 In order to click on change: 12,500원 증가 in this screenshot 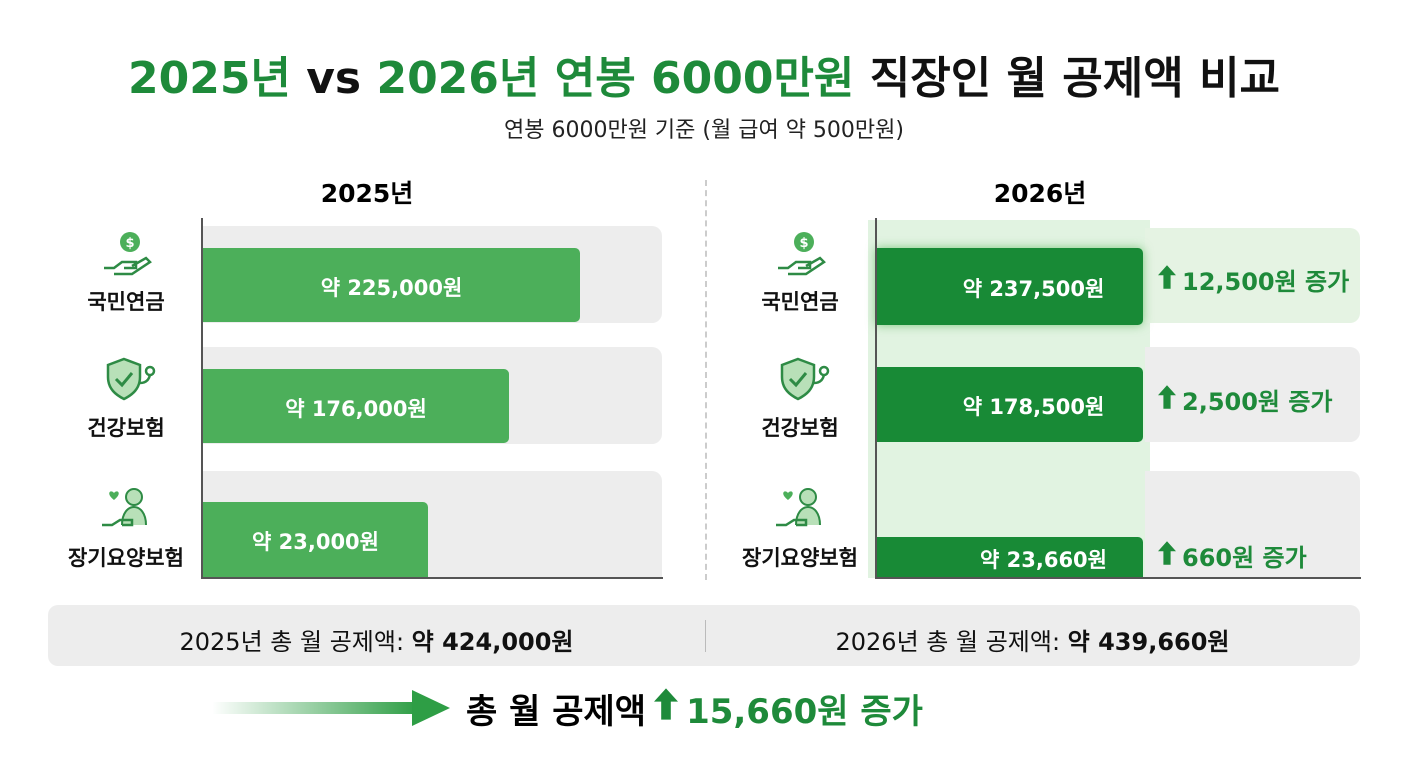, I will do `click(1253, 279)`.